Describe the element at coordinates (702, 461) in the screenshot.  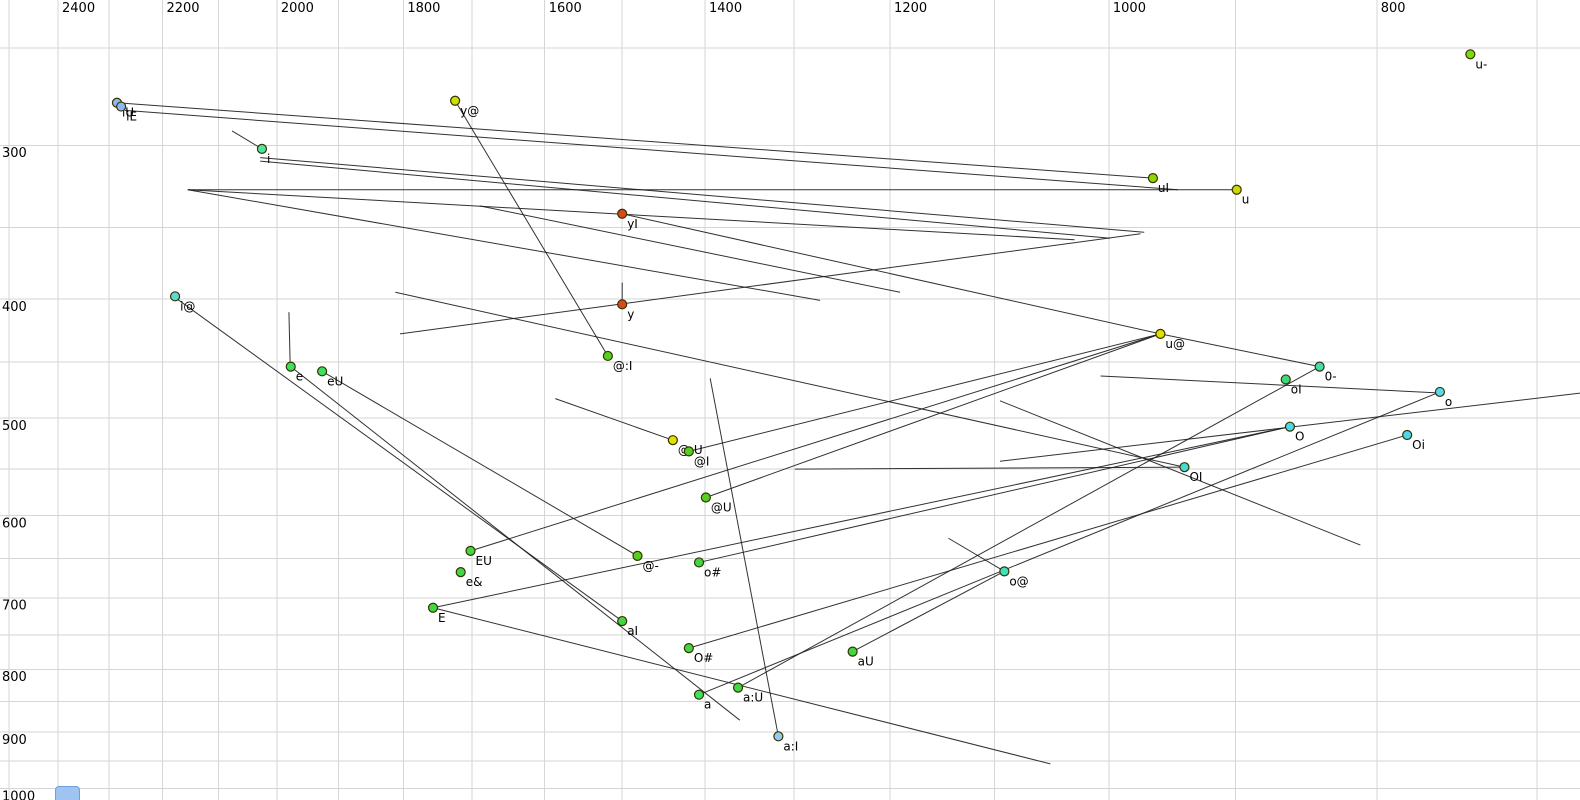
I see `point-label: @I` at that location.